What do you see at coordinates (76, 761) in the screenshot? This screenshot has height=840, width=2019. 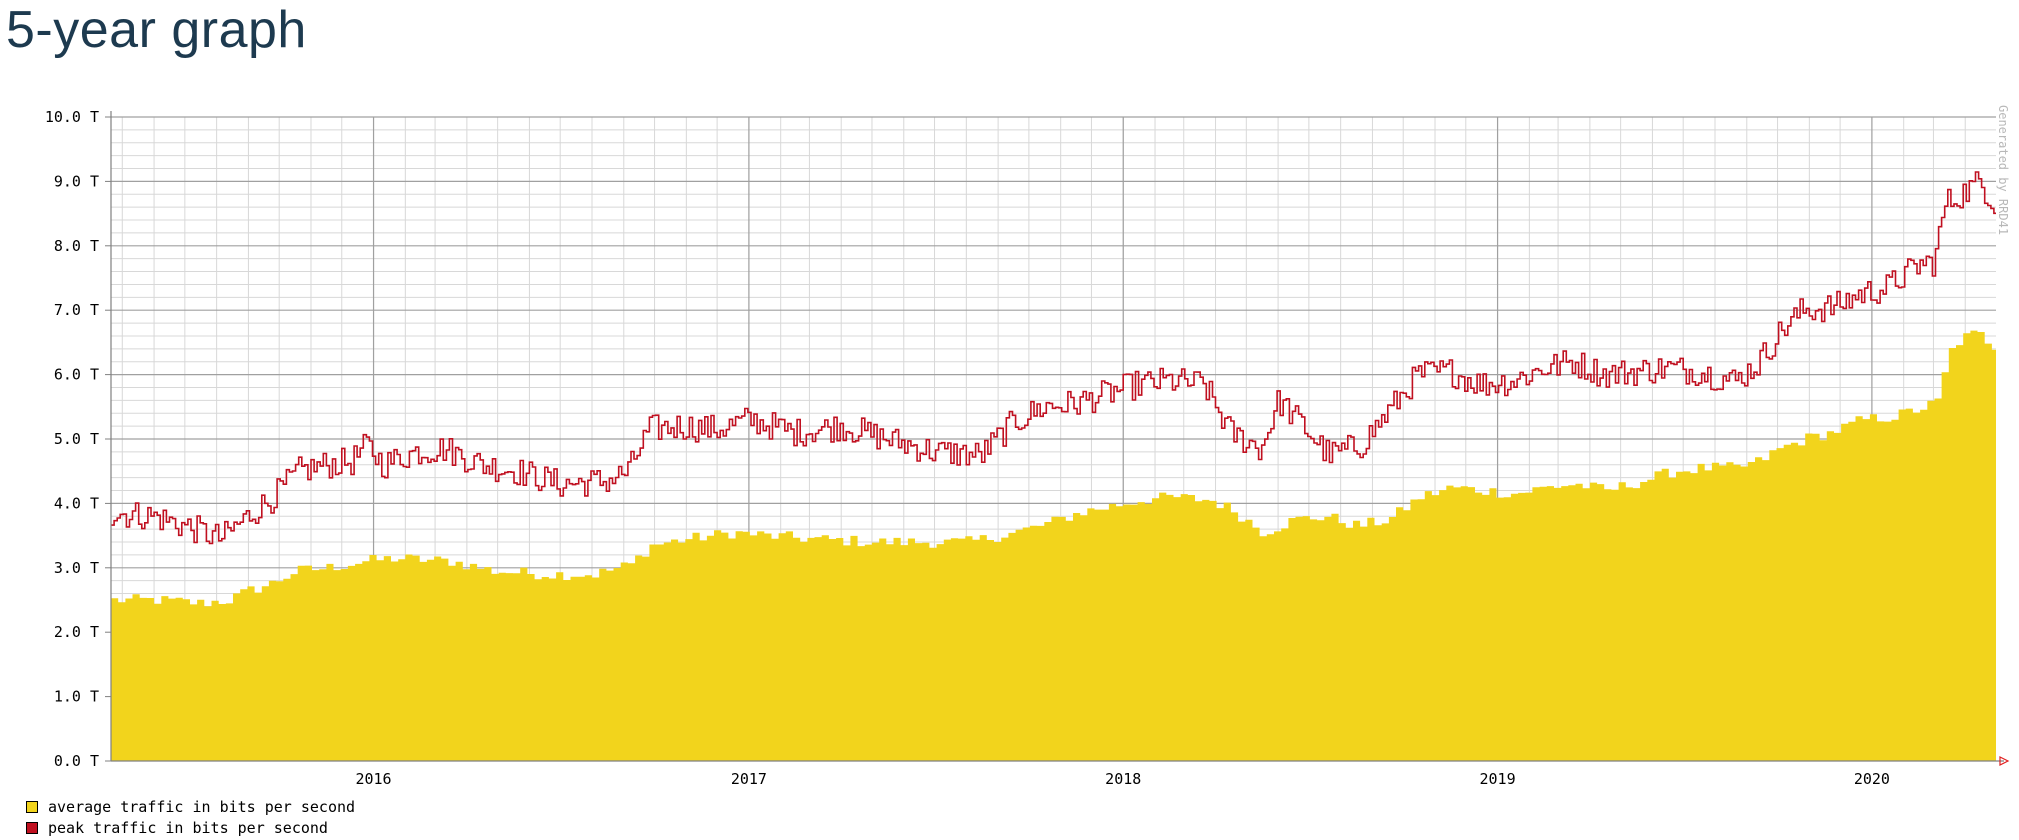 I see `y-tick-label: 0.0 T` at bounding box center [76, 761].